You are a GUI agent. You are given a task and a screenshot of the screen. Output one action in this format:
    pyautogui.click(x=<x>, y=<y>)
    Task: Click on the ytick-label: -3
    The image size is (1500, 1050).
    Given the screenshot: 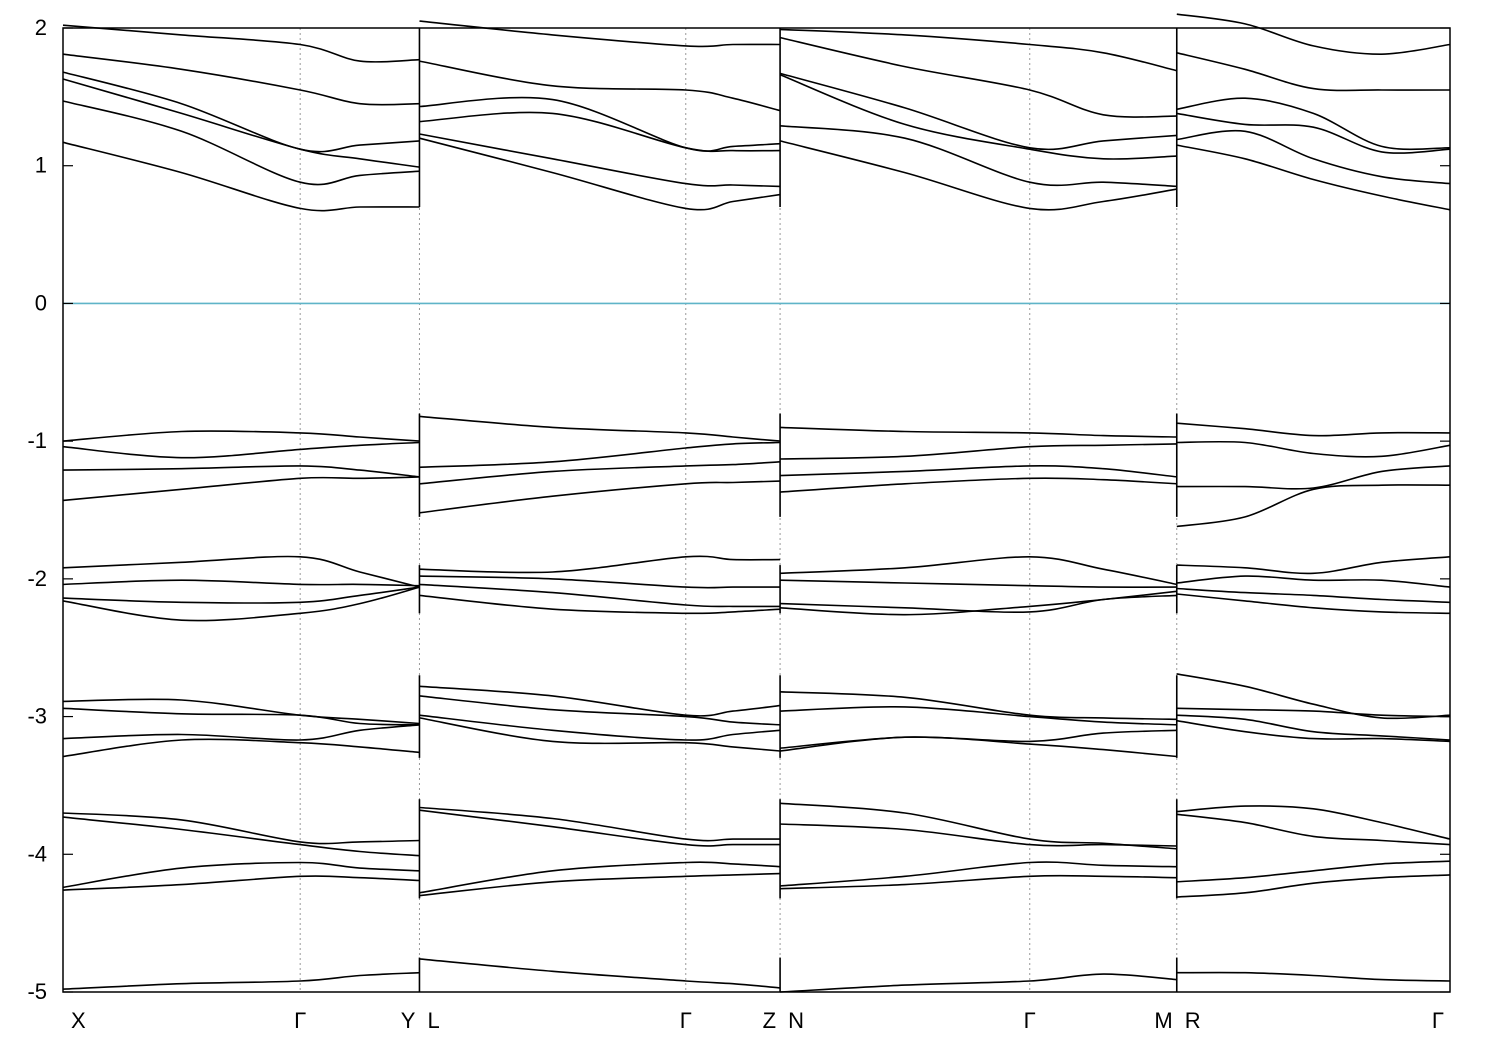 What is the action you would take?
    pyautogui.click(x=37, y=716)
    